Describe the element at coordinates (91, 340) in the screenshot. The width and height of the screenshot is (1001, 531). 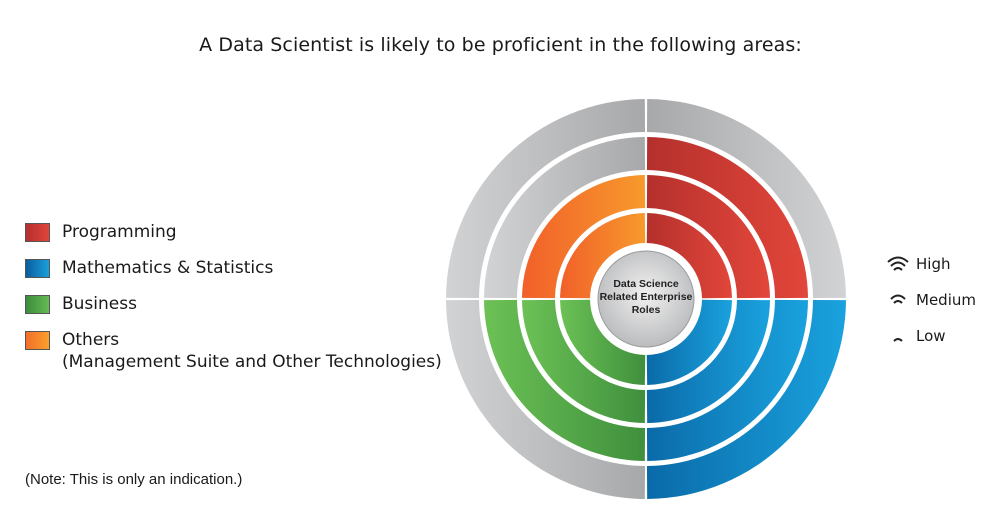
I see `legend-label-others: Others` at that location.